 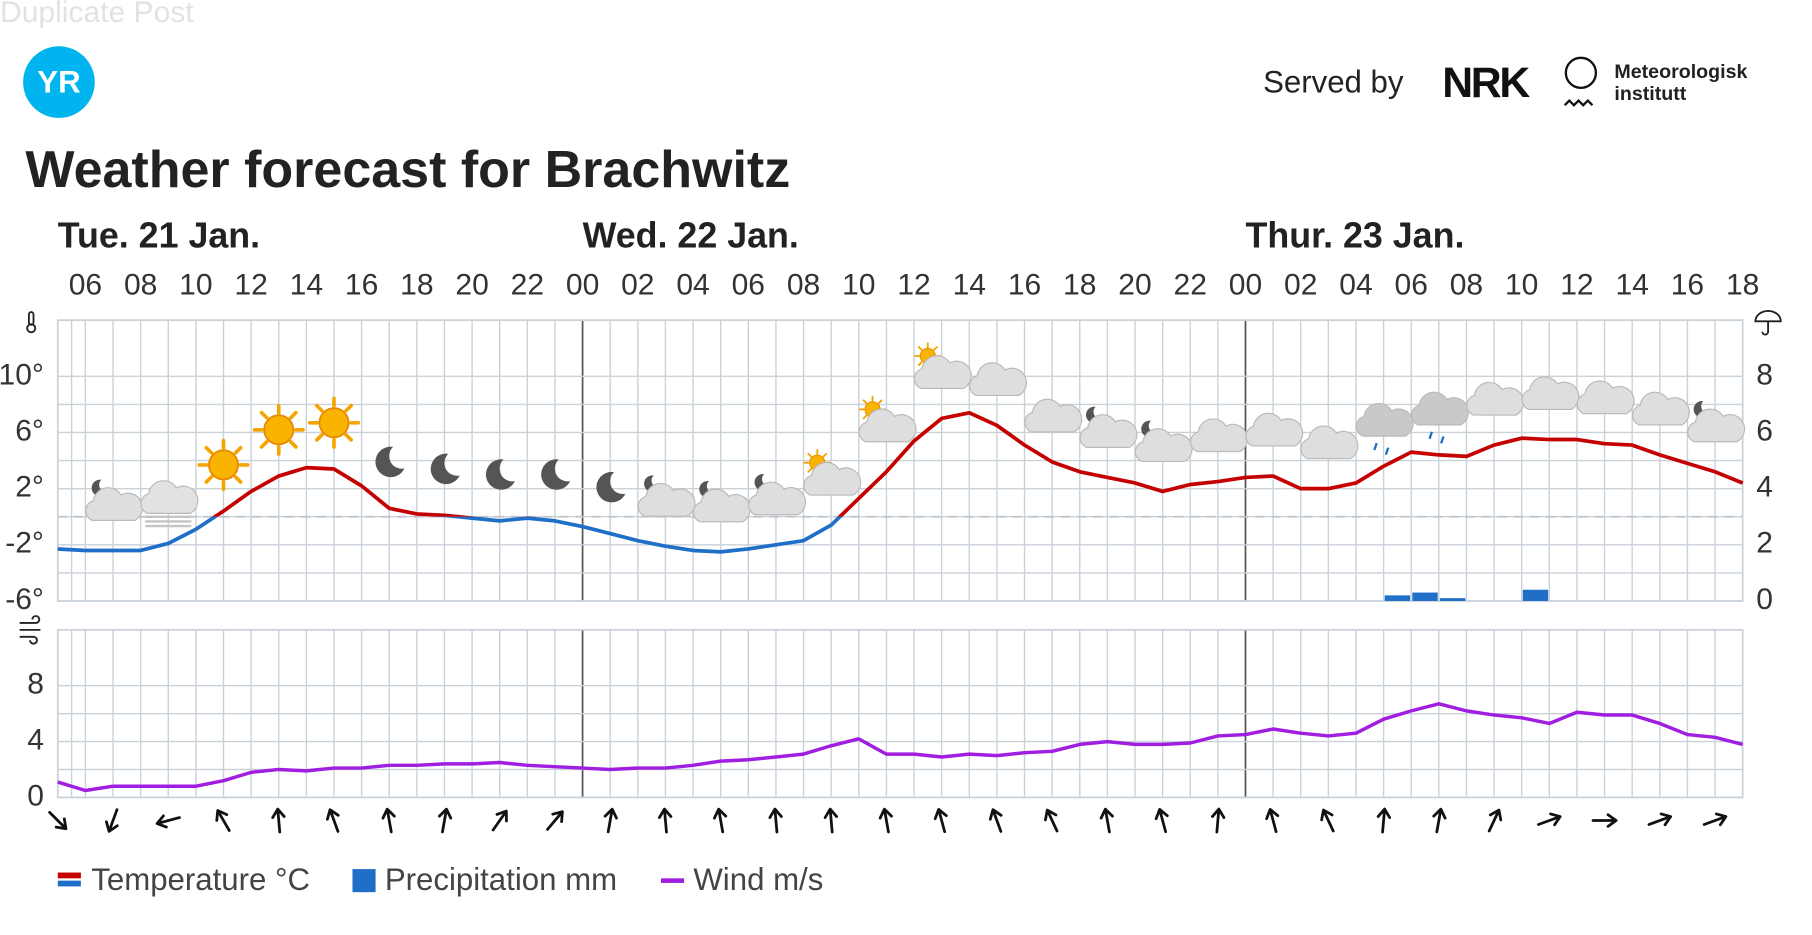 What do you see at coordinates (1354, 236) in the screenshot?
I see `day-label: Thur. 23 Jan.` at bounding box center [1354, 236].